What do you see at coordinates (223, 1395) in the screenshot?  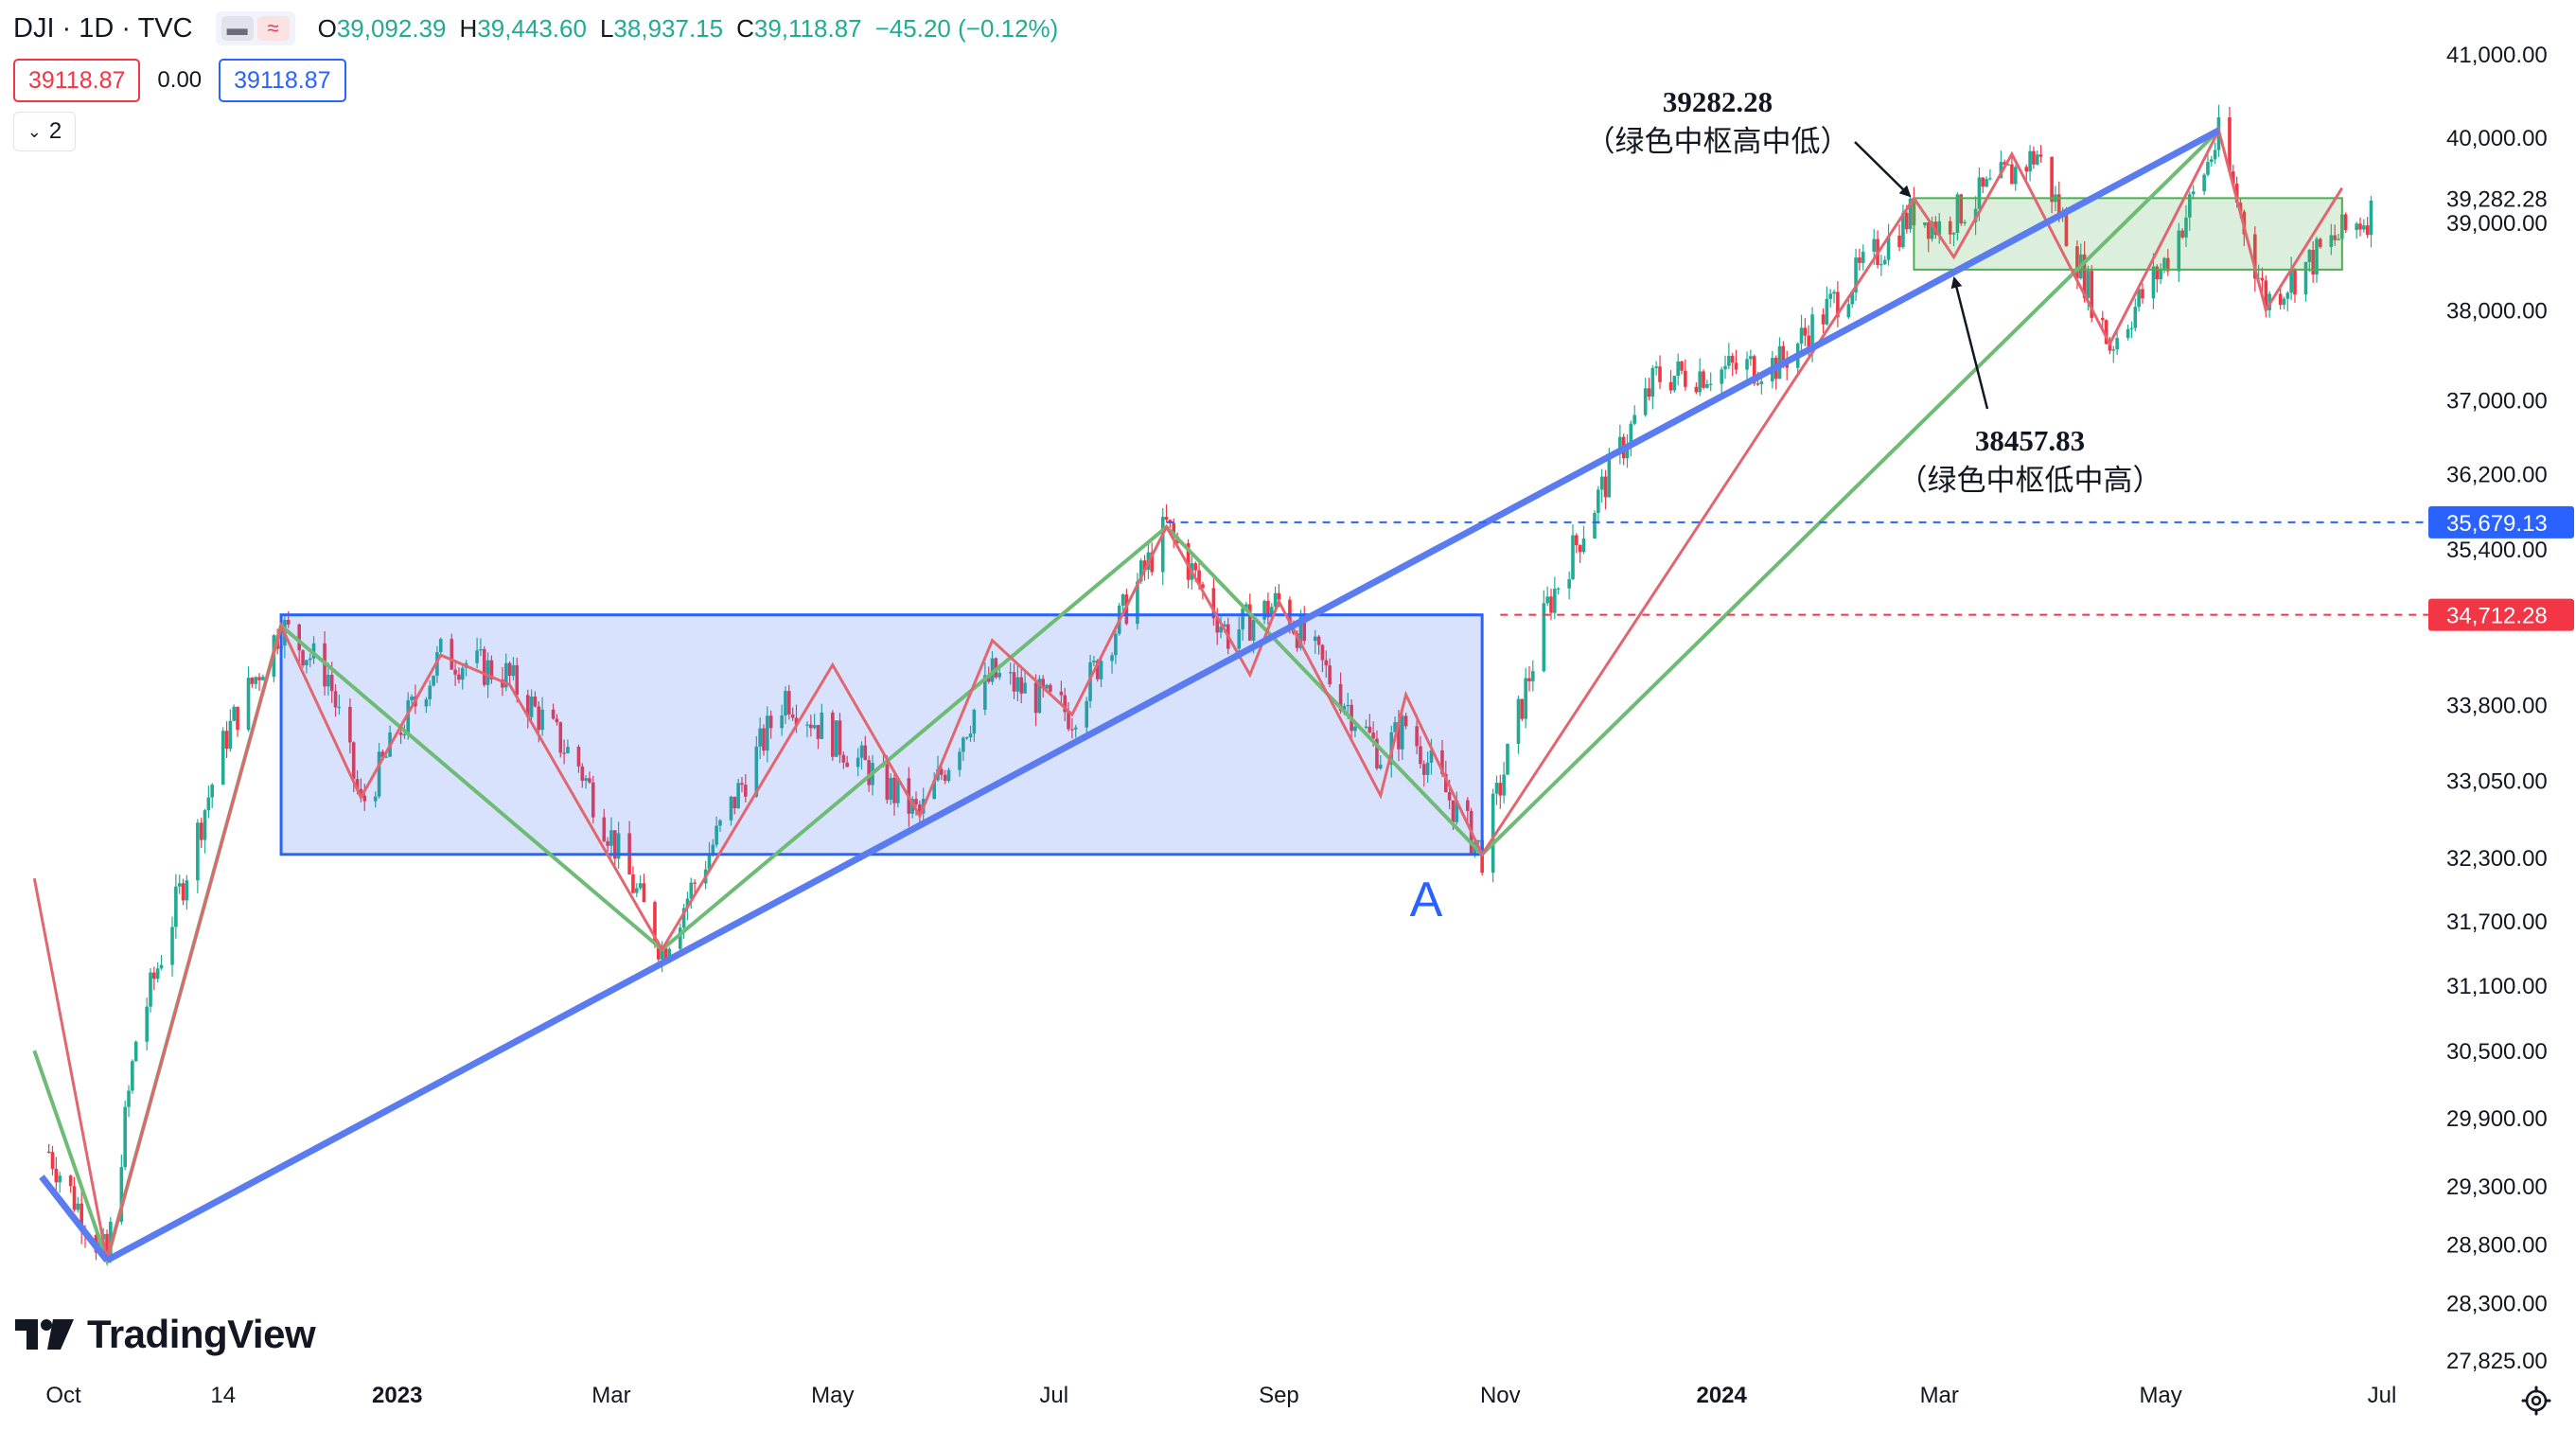 I see `time-axis-tick: 14` at bounding box center [223, 1395].